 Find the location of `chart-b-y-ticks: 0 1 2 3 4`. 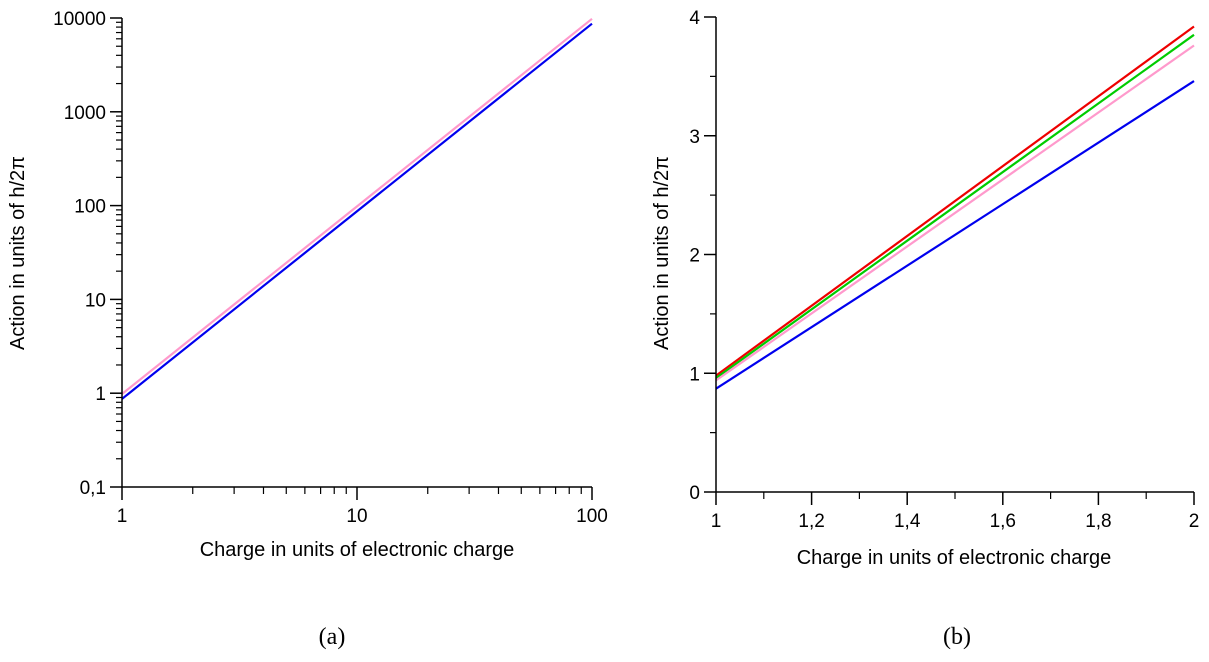

chart-b-y-ticks: 0 1 2 3 4 is located at coordinates (702, 256).